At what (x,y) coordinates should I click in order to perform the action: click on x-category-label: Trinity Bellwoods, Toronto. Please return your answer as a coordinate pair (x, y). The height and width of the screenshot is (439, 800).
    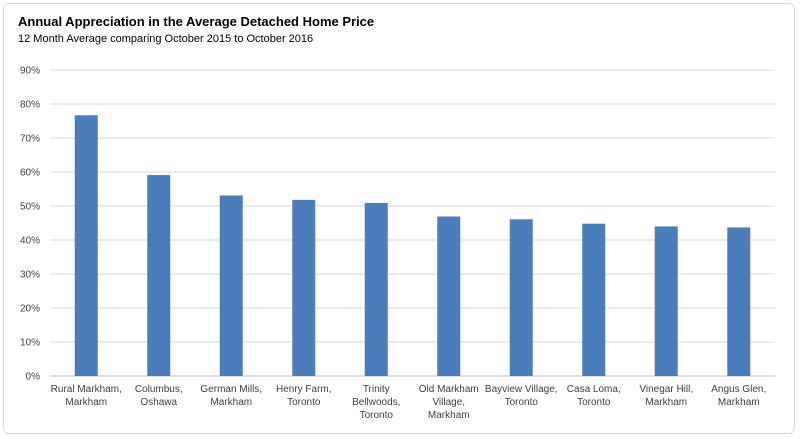
    Looking at the image, I should click on (376, 402).